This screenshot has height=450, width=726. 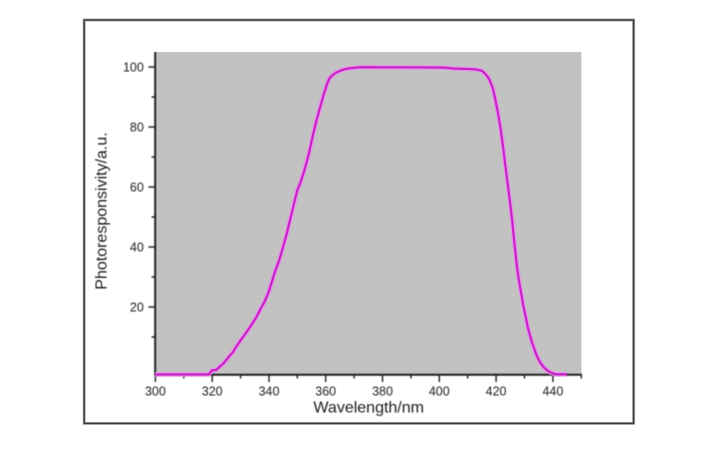 I want to click on svg-text: 300, so click(x=155, y=392).